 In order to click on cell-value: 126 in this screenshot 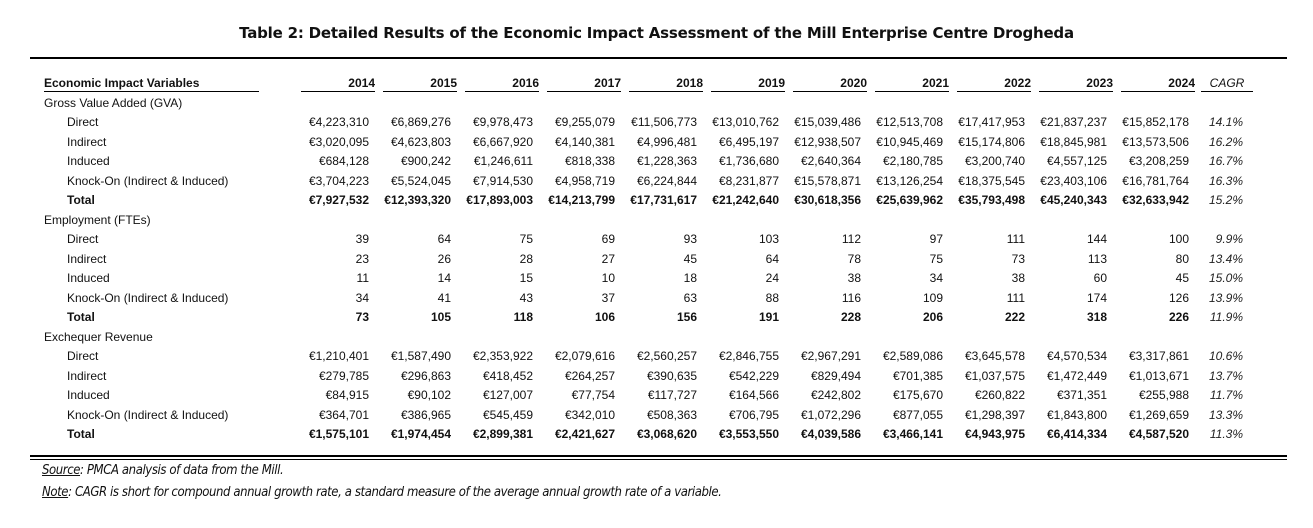, I will do `click(1178, 297)`.